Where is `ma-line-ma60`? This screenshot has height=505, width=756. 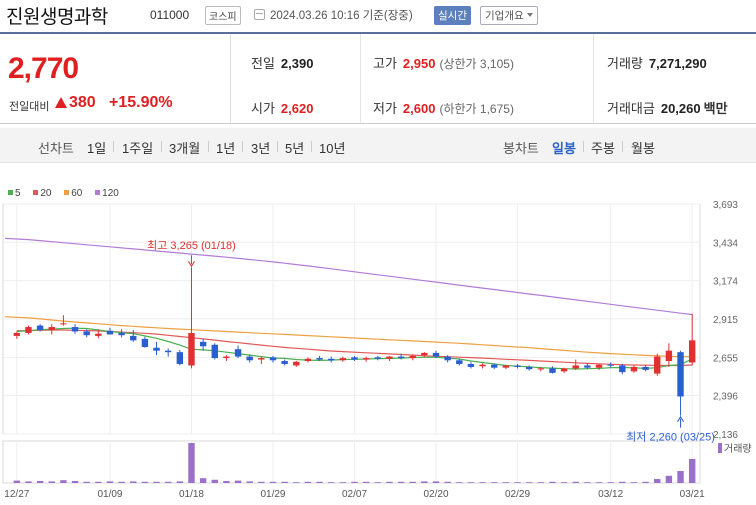
ma-line-ma60 is located at coordinates (348, 337).